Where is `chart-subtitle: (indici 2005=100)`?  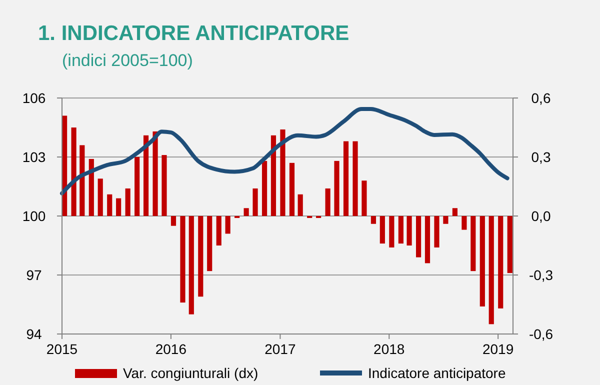 chart-subtitle: (indici 2005=100) is located at coordinates (127, 60).